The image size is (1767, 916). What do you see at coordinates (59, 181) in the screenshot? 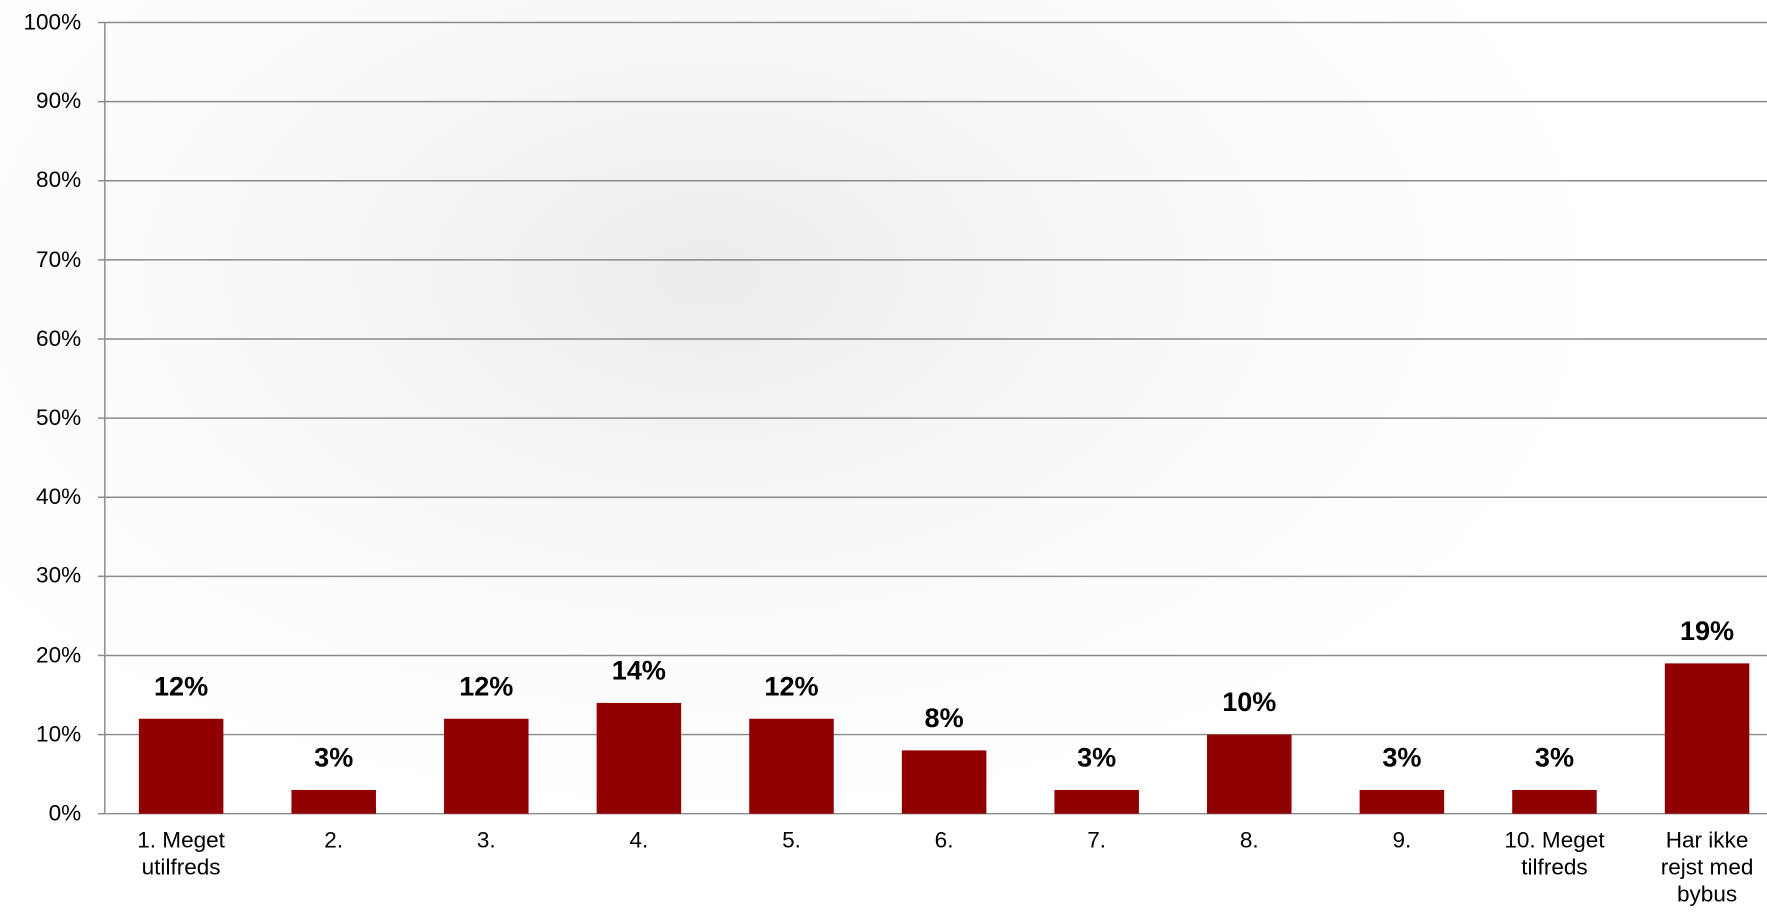
I see `y-tick-label: 80%` at bounding box center [59, 181].